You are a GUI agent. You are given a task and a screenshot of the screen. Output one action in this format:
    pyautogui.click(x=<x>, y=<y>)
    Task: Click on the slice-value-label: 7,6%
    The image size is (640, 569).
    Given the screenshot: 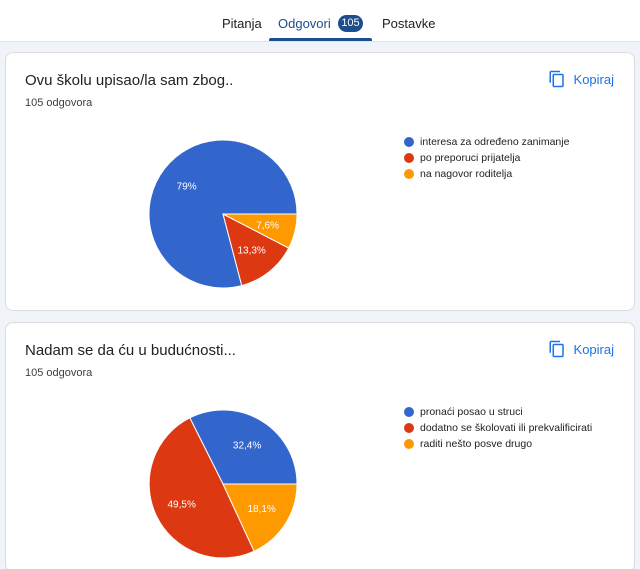 What is the action you would take?
    pyautogui.click(x=267, y=225)
    